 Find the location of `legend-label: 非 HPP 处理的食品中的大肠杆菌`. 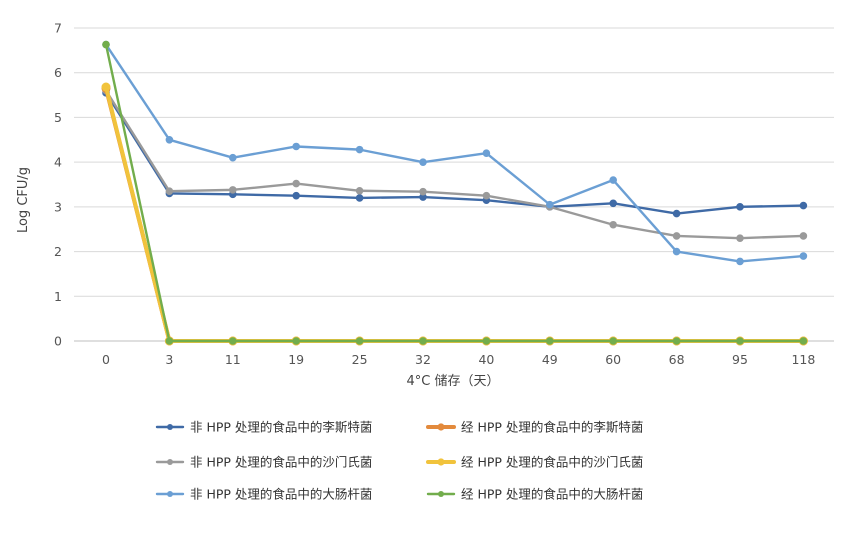

legend-label: 非 HPP 处理的食品中的大肠杆菌 is located at coordinates (281, 494).